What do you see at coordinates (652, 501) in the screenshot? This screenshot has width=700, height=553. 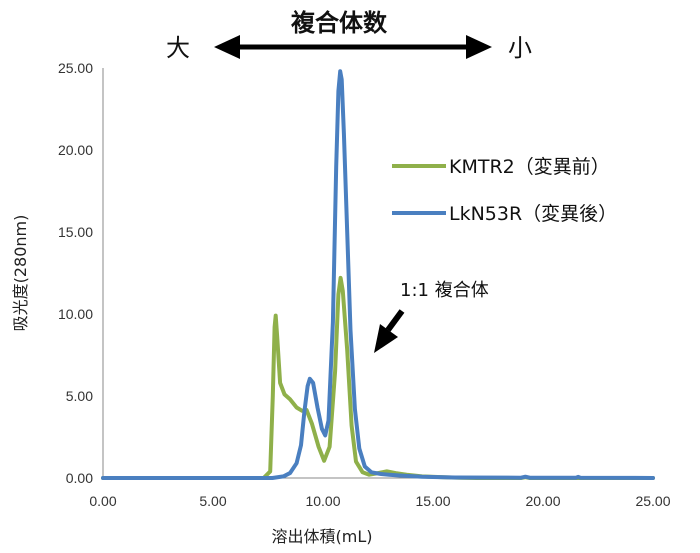 I see `x-tick-label: 25.00` at bounding box center [652, 501].